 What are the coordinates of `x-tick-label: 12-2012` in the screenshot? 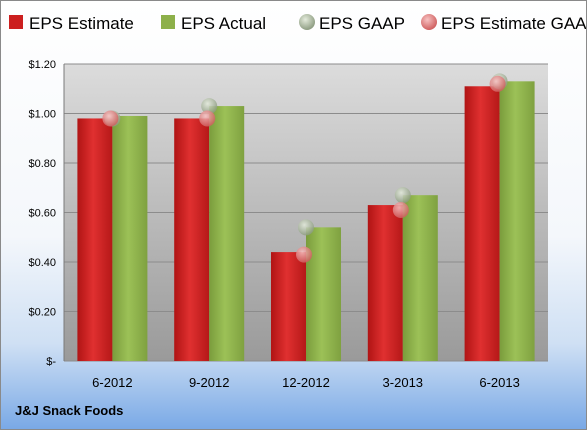 It's located at (306, 382).